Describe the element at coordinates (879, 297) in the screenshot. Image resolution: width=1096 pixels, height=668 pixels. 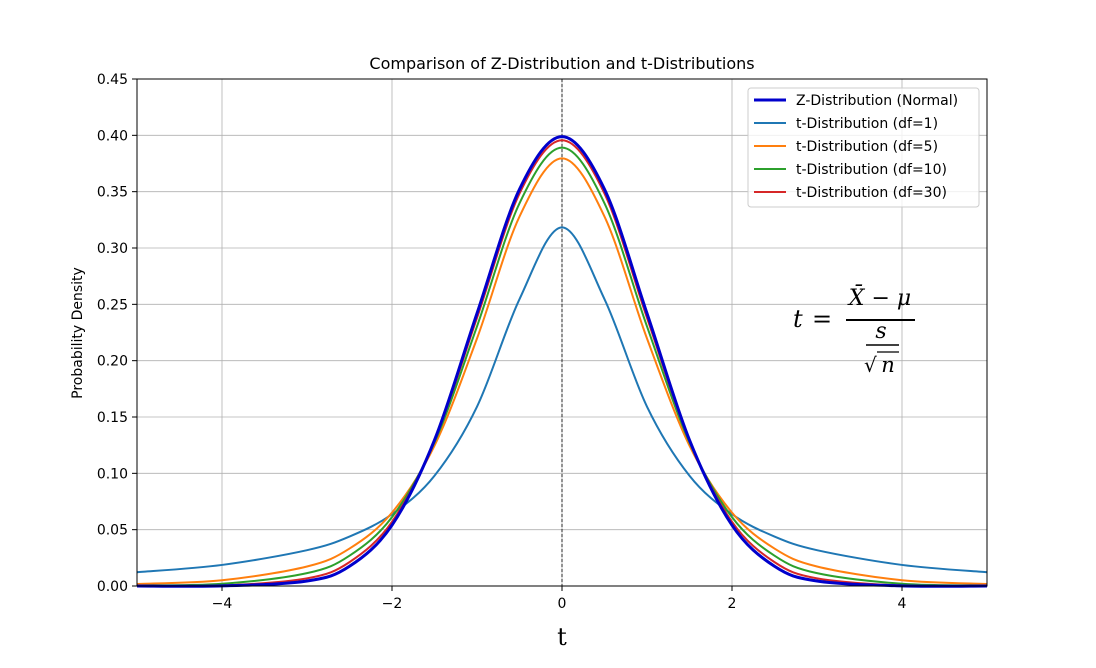
I see `formula-numerator: X̄ − μ` at that location.